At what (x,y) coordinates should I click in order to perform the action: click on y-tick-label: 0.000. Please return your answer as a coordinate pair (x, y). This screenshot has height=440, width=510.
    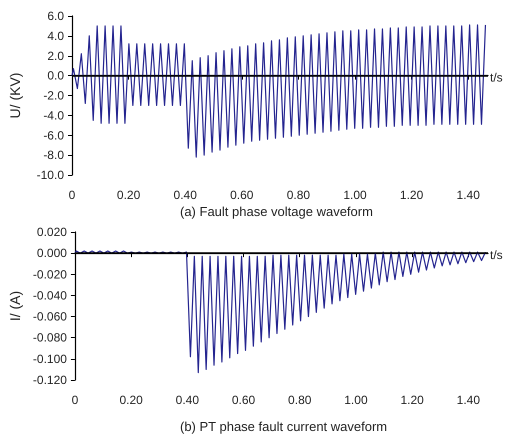
    Looking at the image, I should click on (52, 253).